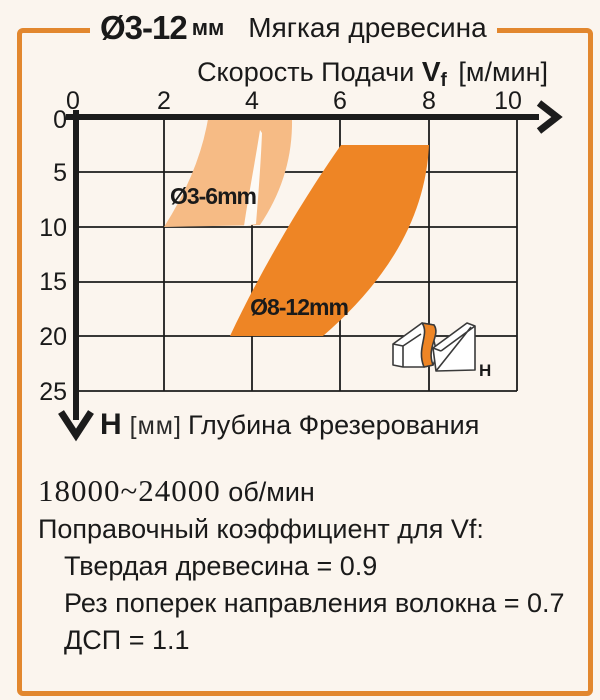  I want to click on band-3-6mm-inner-gap, so click(253, 178).